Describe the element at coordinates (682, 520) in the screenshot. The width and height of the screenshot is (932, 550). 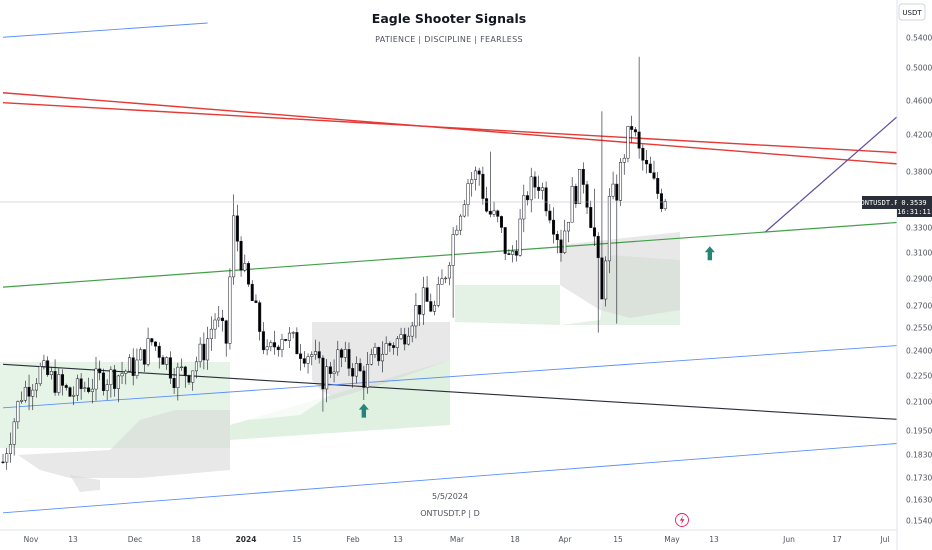
I see `lightning-icon` at that location.